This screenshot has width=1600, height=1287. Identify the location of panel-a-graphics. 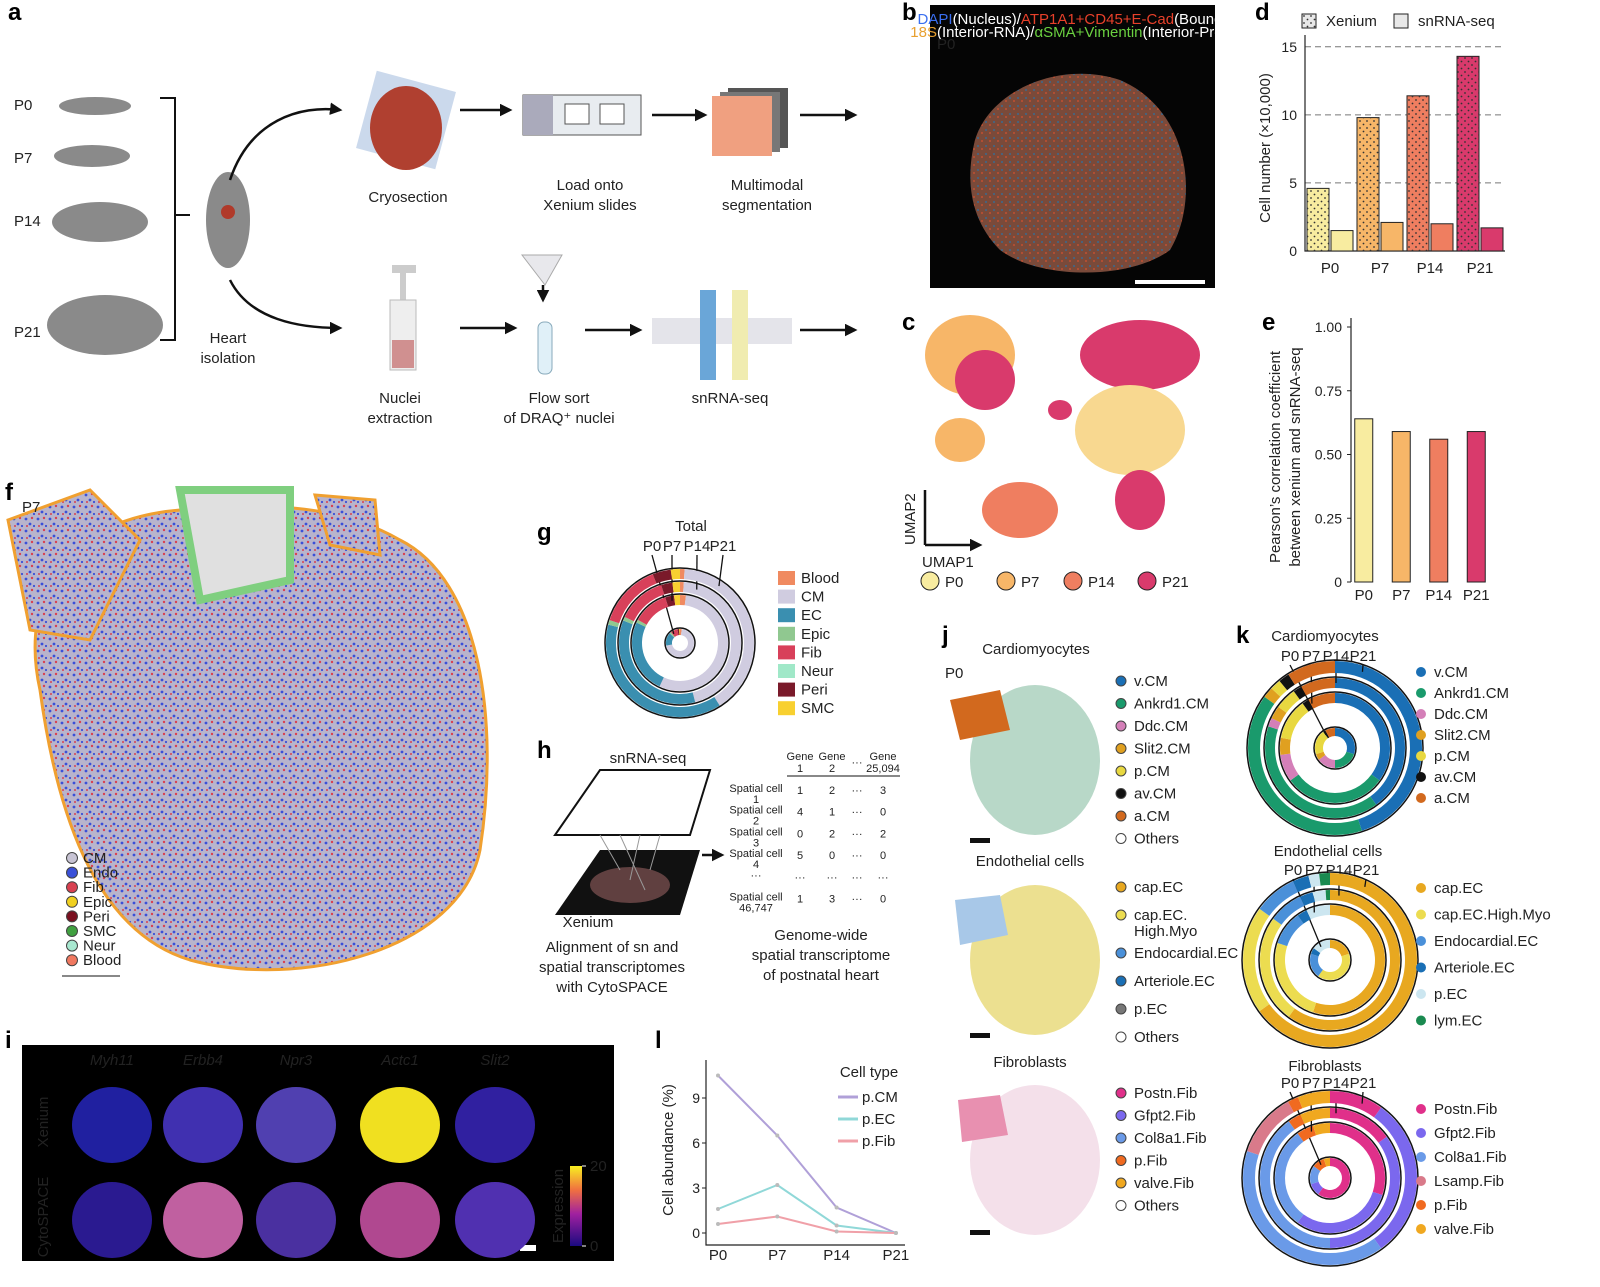
(452, 225).